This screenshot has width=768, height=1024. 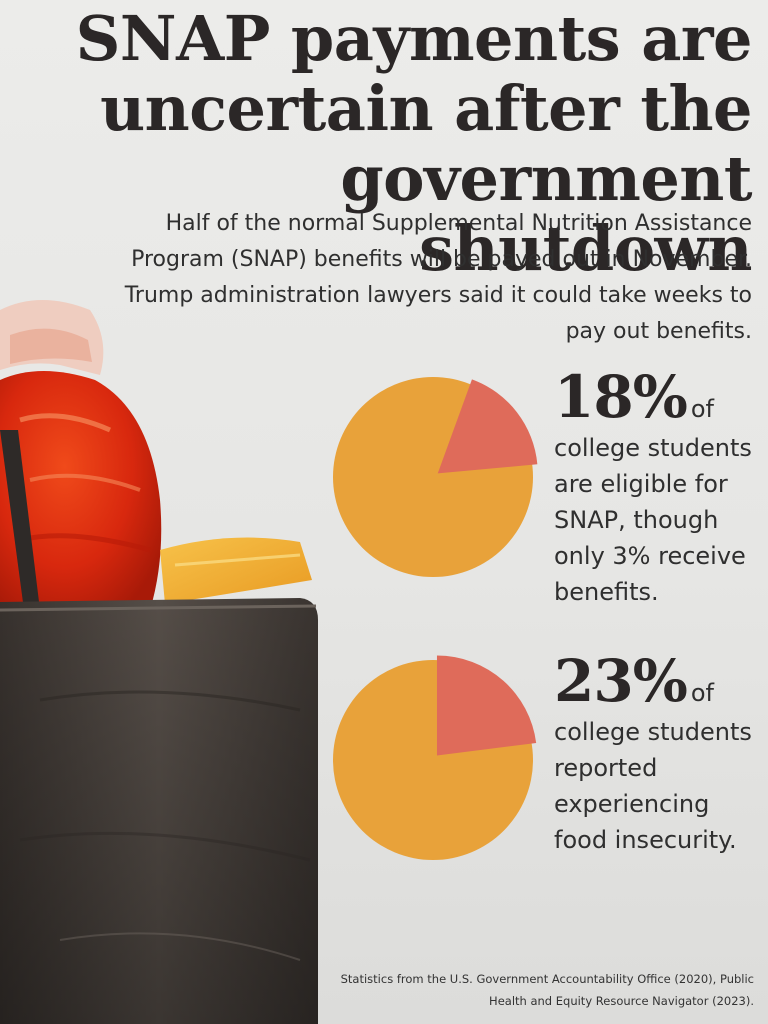 I want to click on stat-2-headline: 23% of, so click(x=659, y=681).